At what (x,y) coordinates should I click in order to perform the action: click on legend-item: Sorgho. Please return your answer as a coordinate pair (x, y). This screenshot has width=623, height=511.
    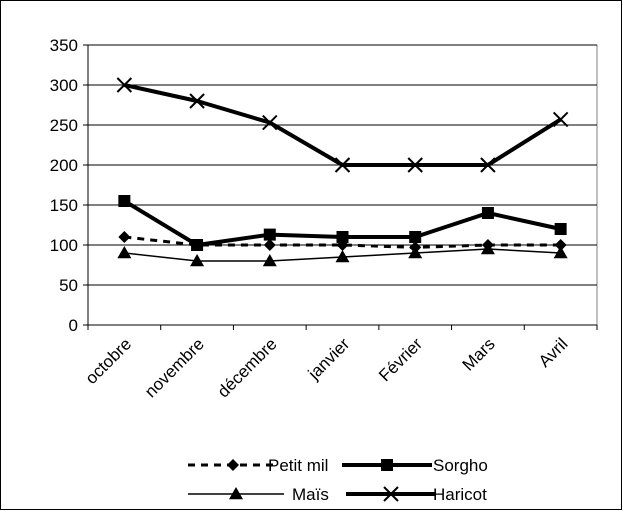
    Looking at the image, I should click on (415, 465).